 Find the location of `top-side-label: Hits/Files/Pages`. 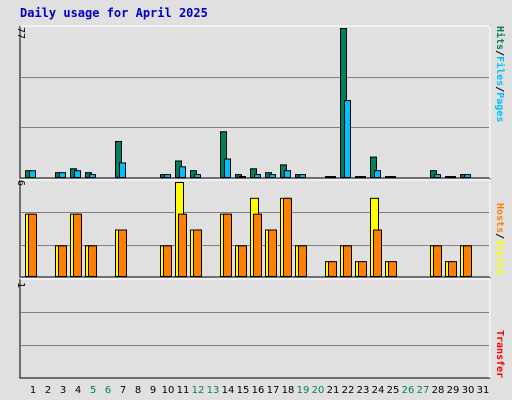

top-side-label: Hits/Files/Pages is located at coordinates (500, 74).